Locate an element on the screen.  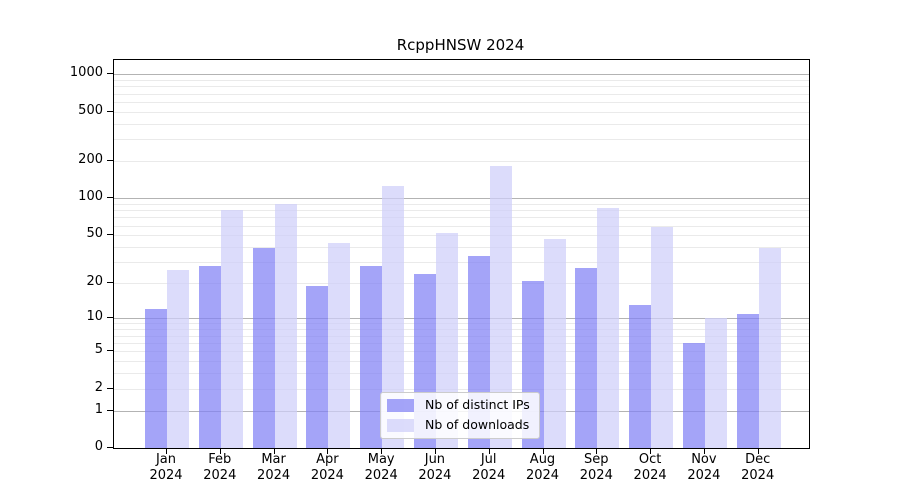
y-tick-label: 1000 is located at coordinates (86, 73).